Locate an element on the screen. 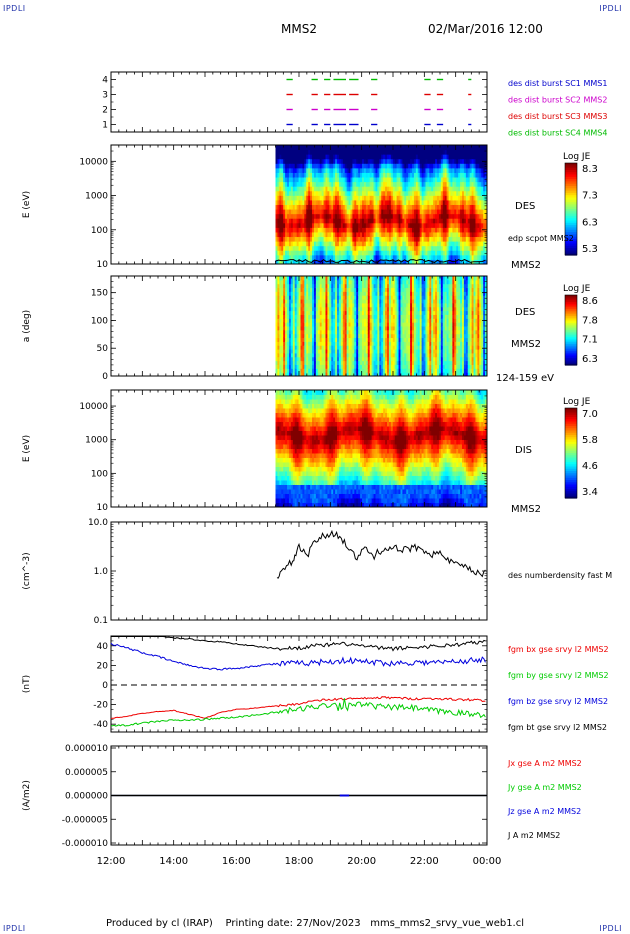 The height and width of the screenshot is (934, 630). y-tick-label-1: 10 is located at coordinates (103, 265).